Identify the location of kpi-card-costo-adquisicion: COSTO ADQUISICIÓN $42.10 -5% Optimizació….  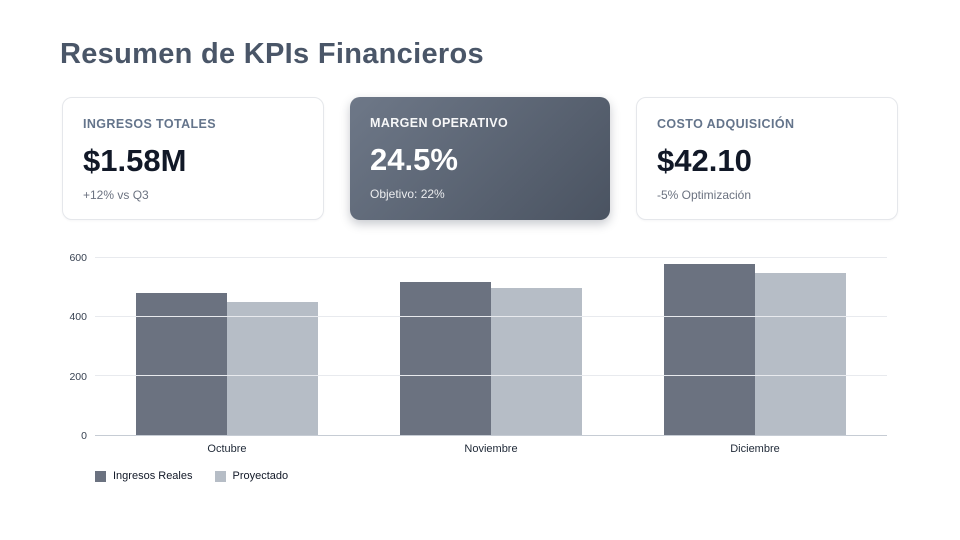
(767, 158).